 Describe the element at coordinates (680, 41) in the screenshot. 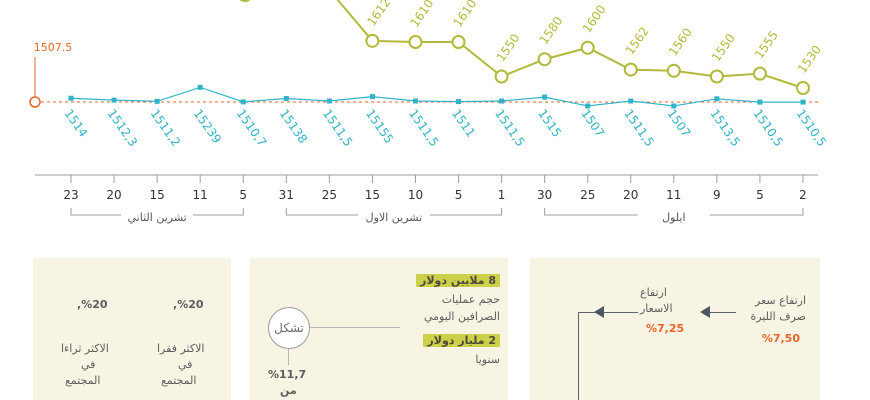

I see `olive-data-label: 1560` at that location.